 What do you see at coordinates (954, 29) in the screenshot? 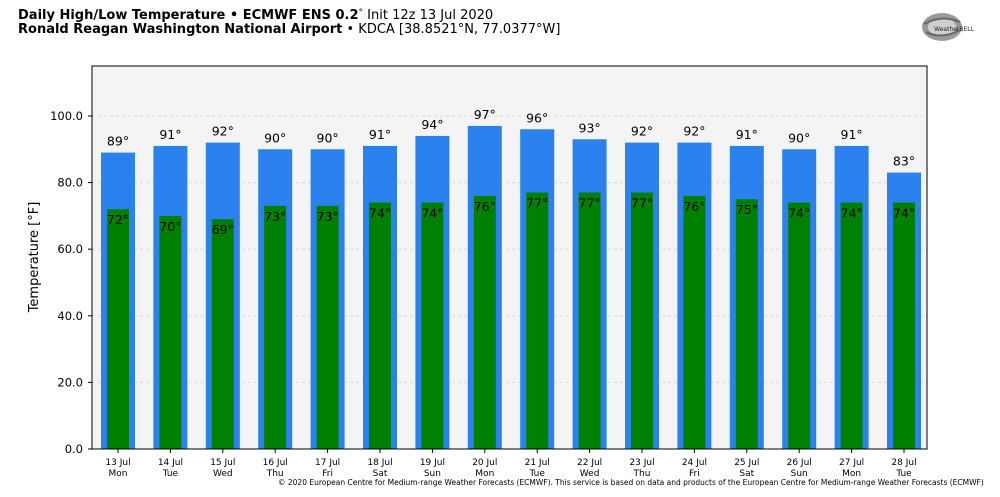
I see `logo-text: WeatherBELL` at bounding box center [954, 29].